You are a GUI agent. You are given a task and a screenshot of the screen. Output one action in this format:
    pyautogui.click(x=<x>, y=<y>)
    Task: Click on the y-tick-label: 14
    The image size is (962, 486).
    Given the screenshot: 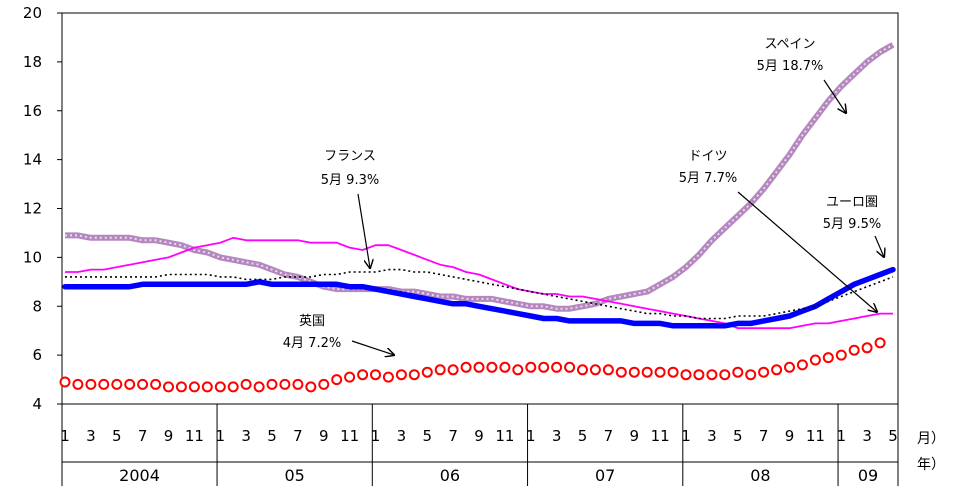 What is the action you would take?
    pyautogui.click(x=32, y=160)
    